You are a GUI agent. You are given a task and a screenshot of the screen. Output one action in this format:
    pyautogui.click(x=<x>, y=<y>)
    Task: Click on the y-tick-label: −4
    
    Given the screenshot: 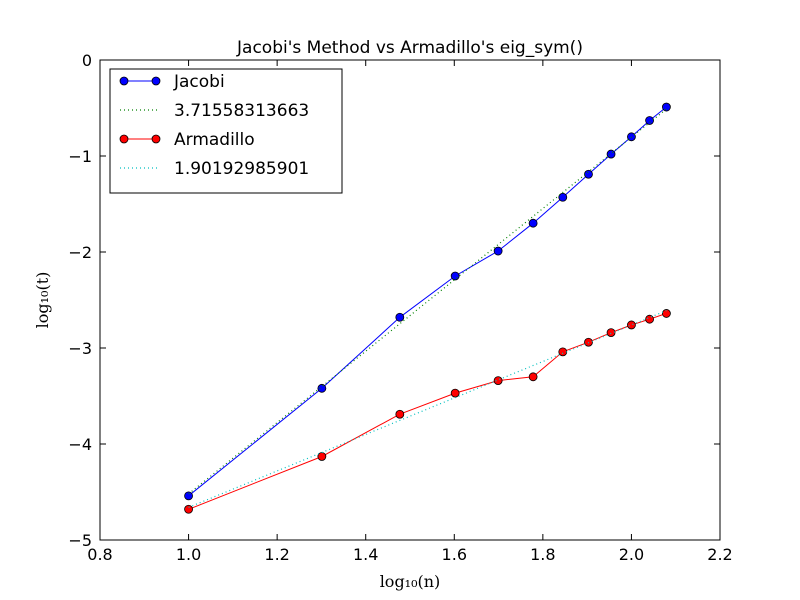 What is the action you would take?
    pyautogui.click(x=80, y=444)
    